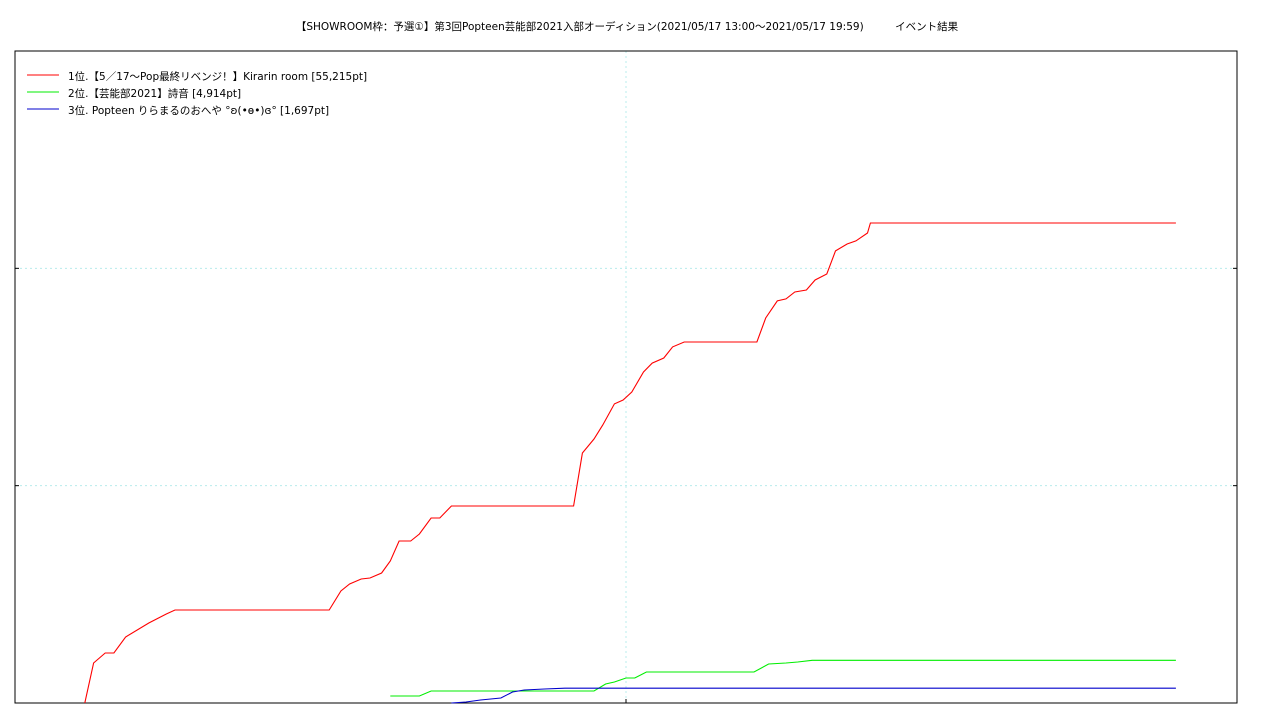  Describe the element at coordinates (198, 110) in the screenshot. I see `legend-label: 3位. Popteen りらまるのおへや °ʚ(•ɵ•)ɞ° [1,697pt]` at that location.